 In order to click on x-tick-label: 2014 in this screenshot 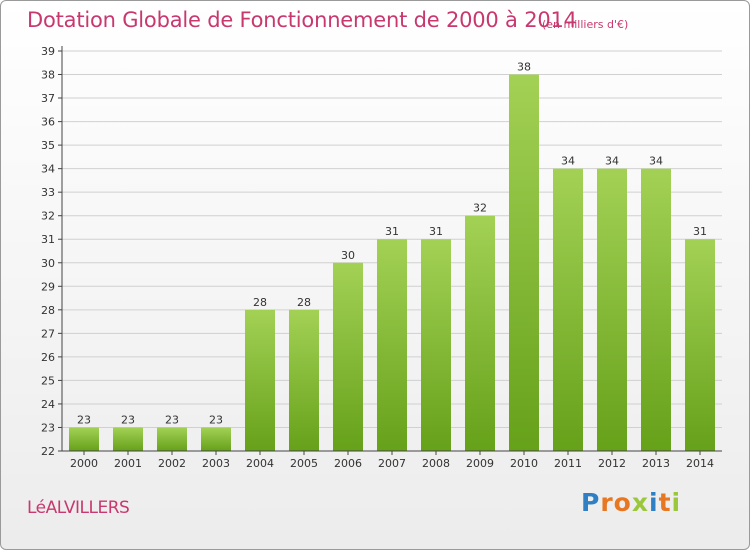, I will do `click(700, 463)`.